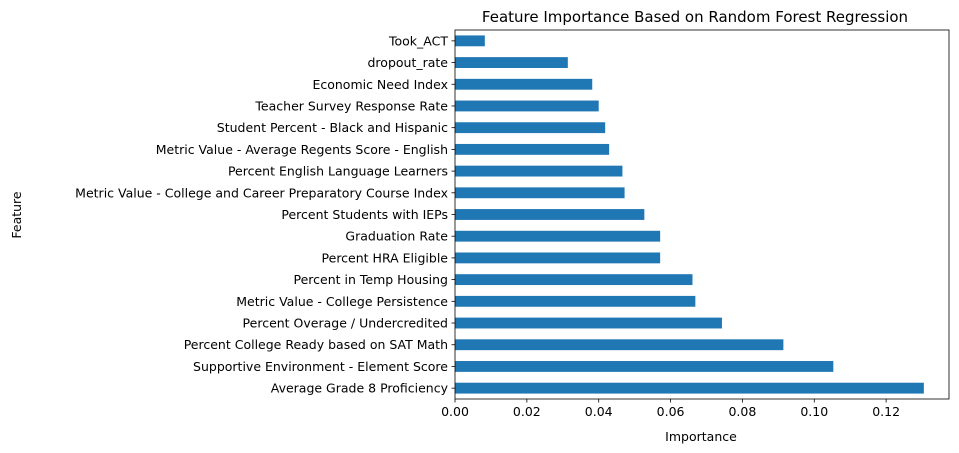 Image resolution: width=959 pixels, height=453 pixels. I want to click on y-tick-label: Economic Need Index, so click(380, 84).